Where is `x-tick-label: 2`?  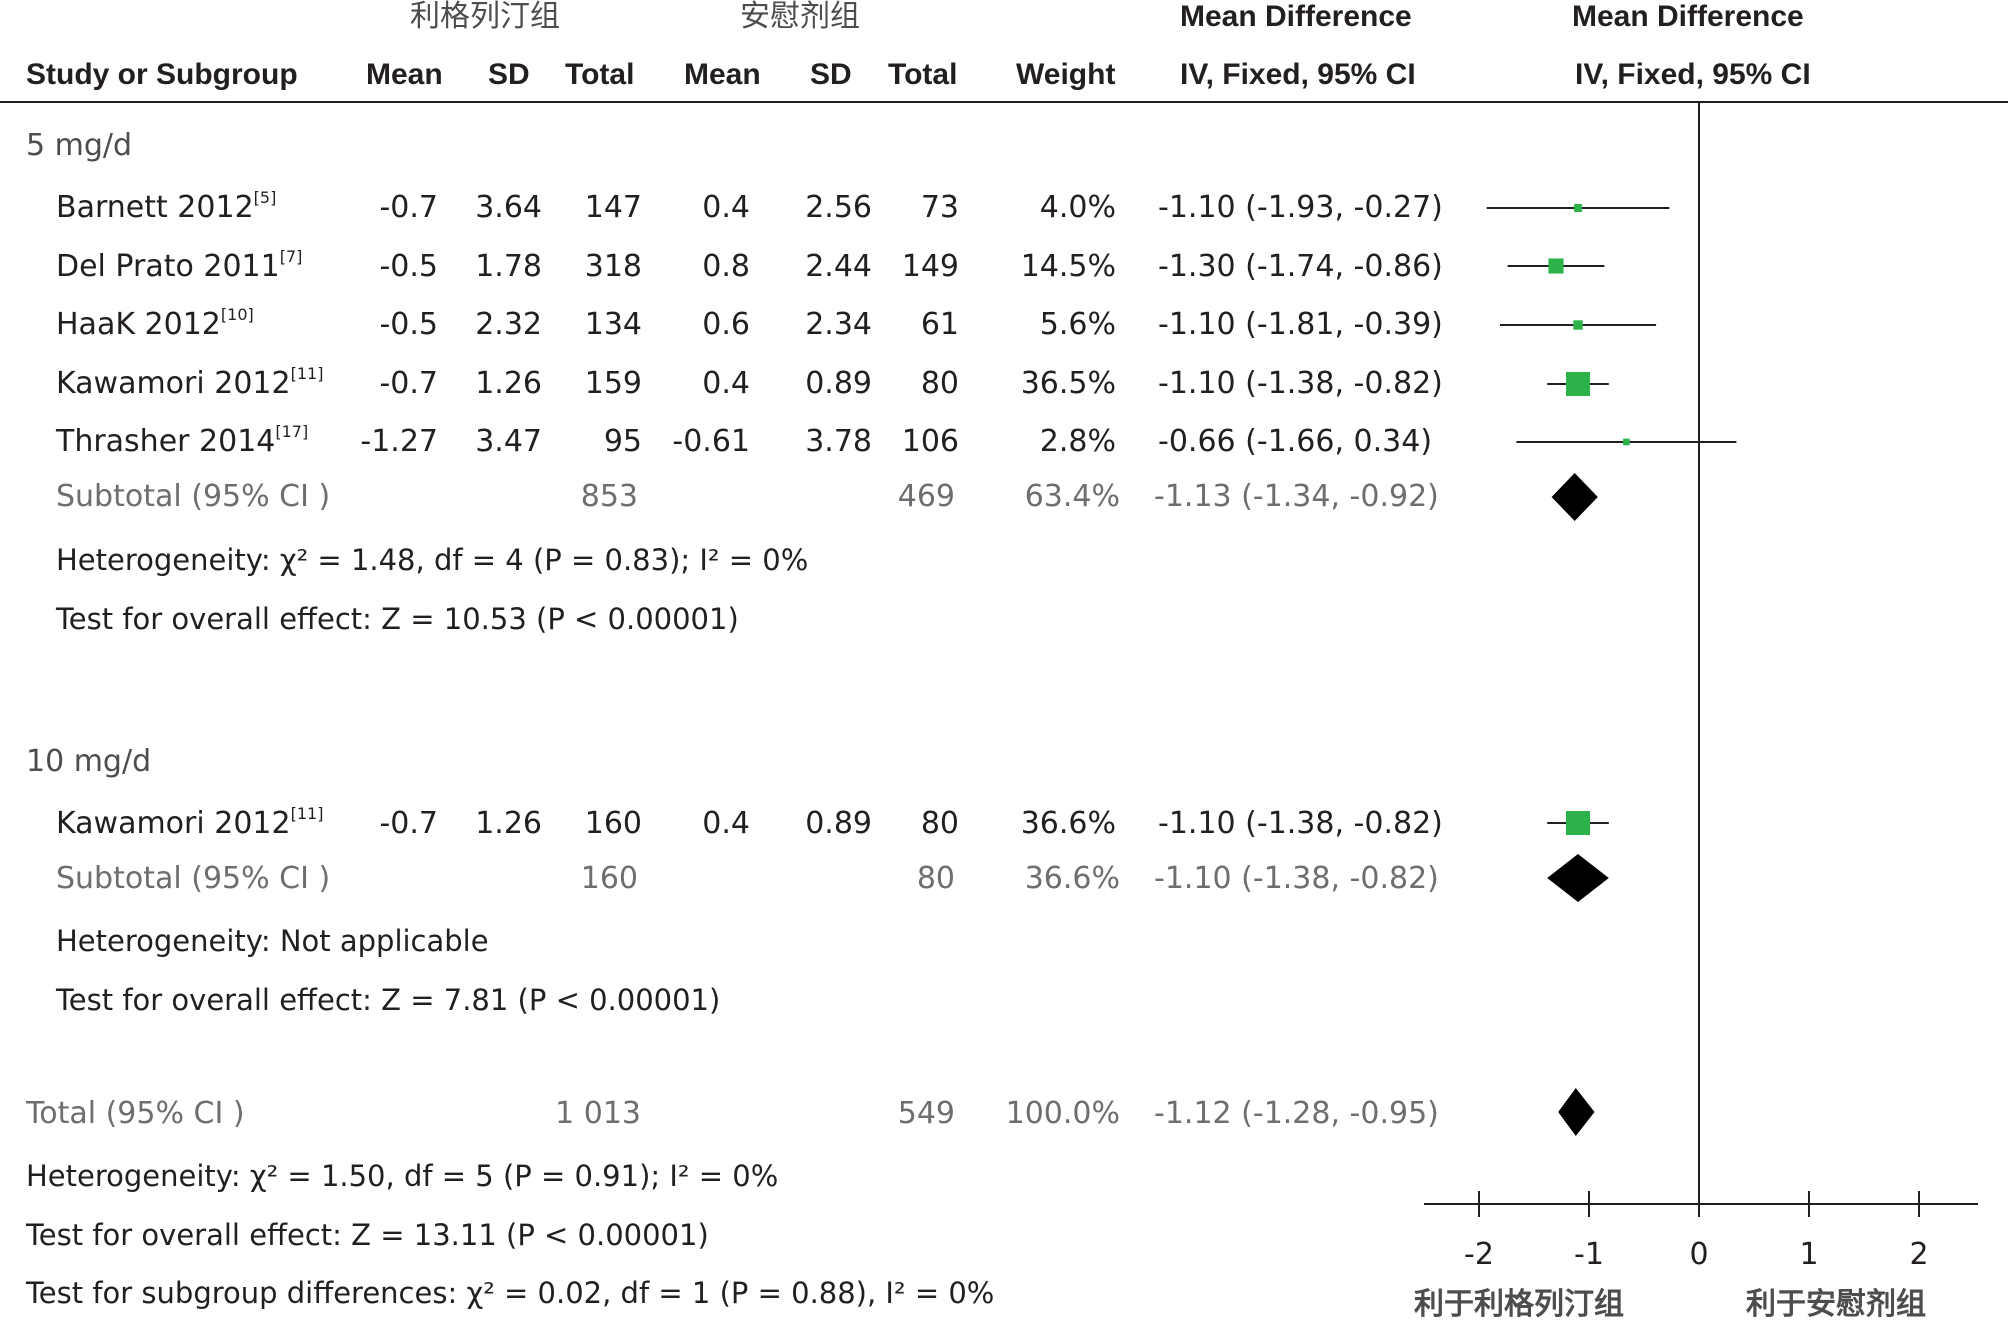
x-tick-label: 2 is located at coordinates (1918, 1254).